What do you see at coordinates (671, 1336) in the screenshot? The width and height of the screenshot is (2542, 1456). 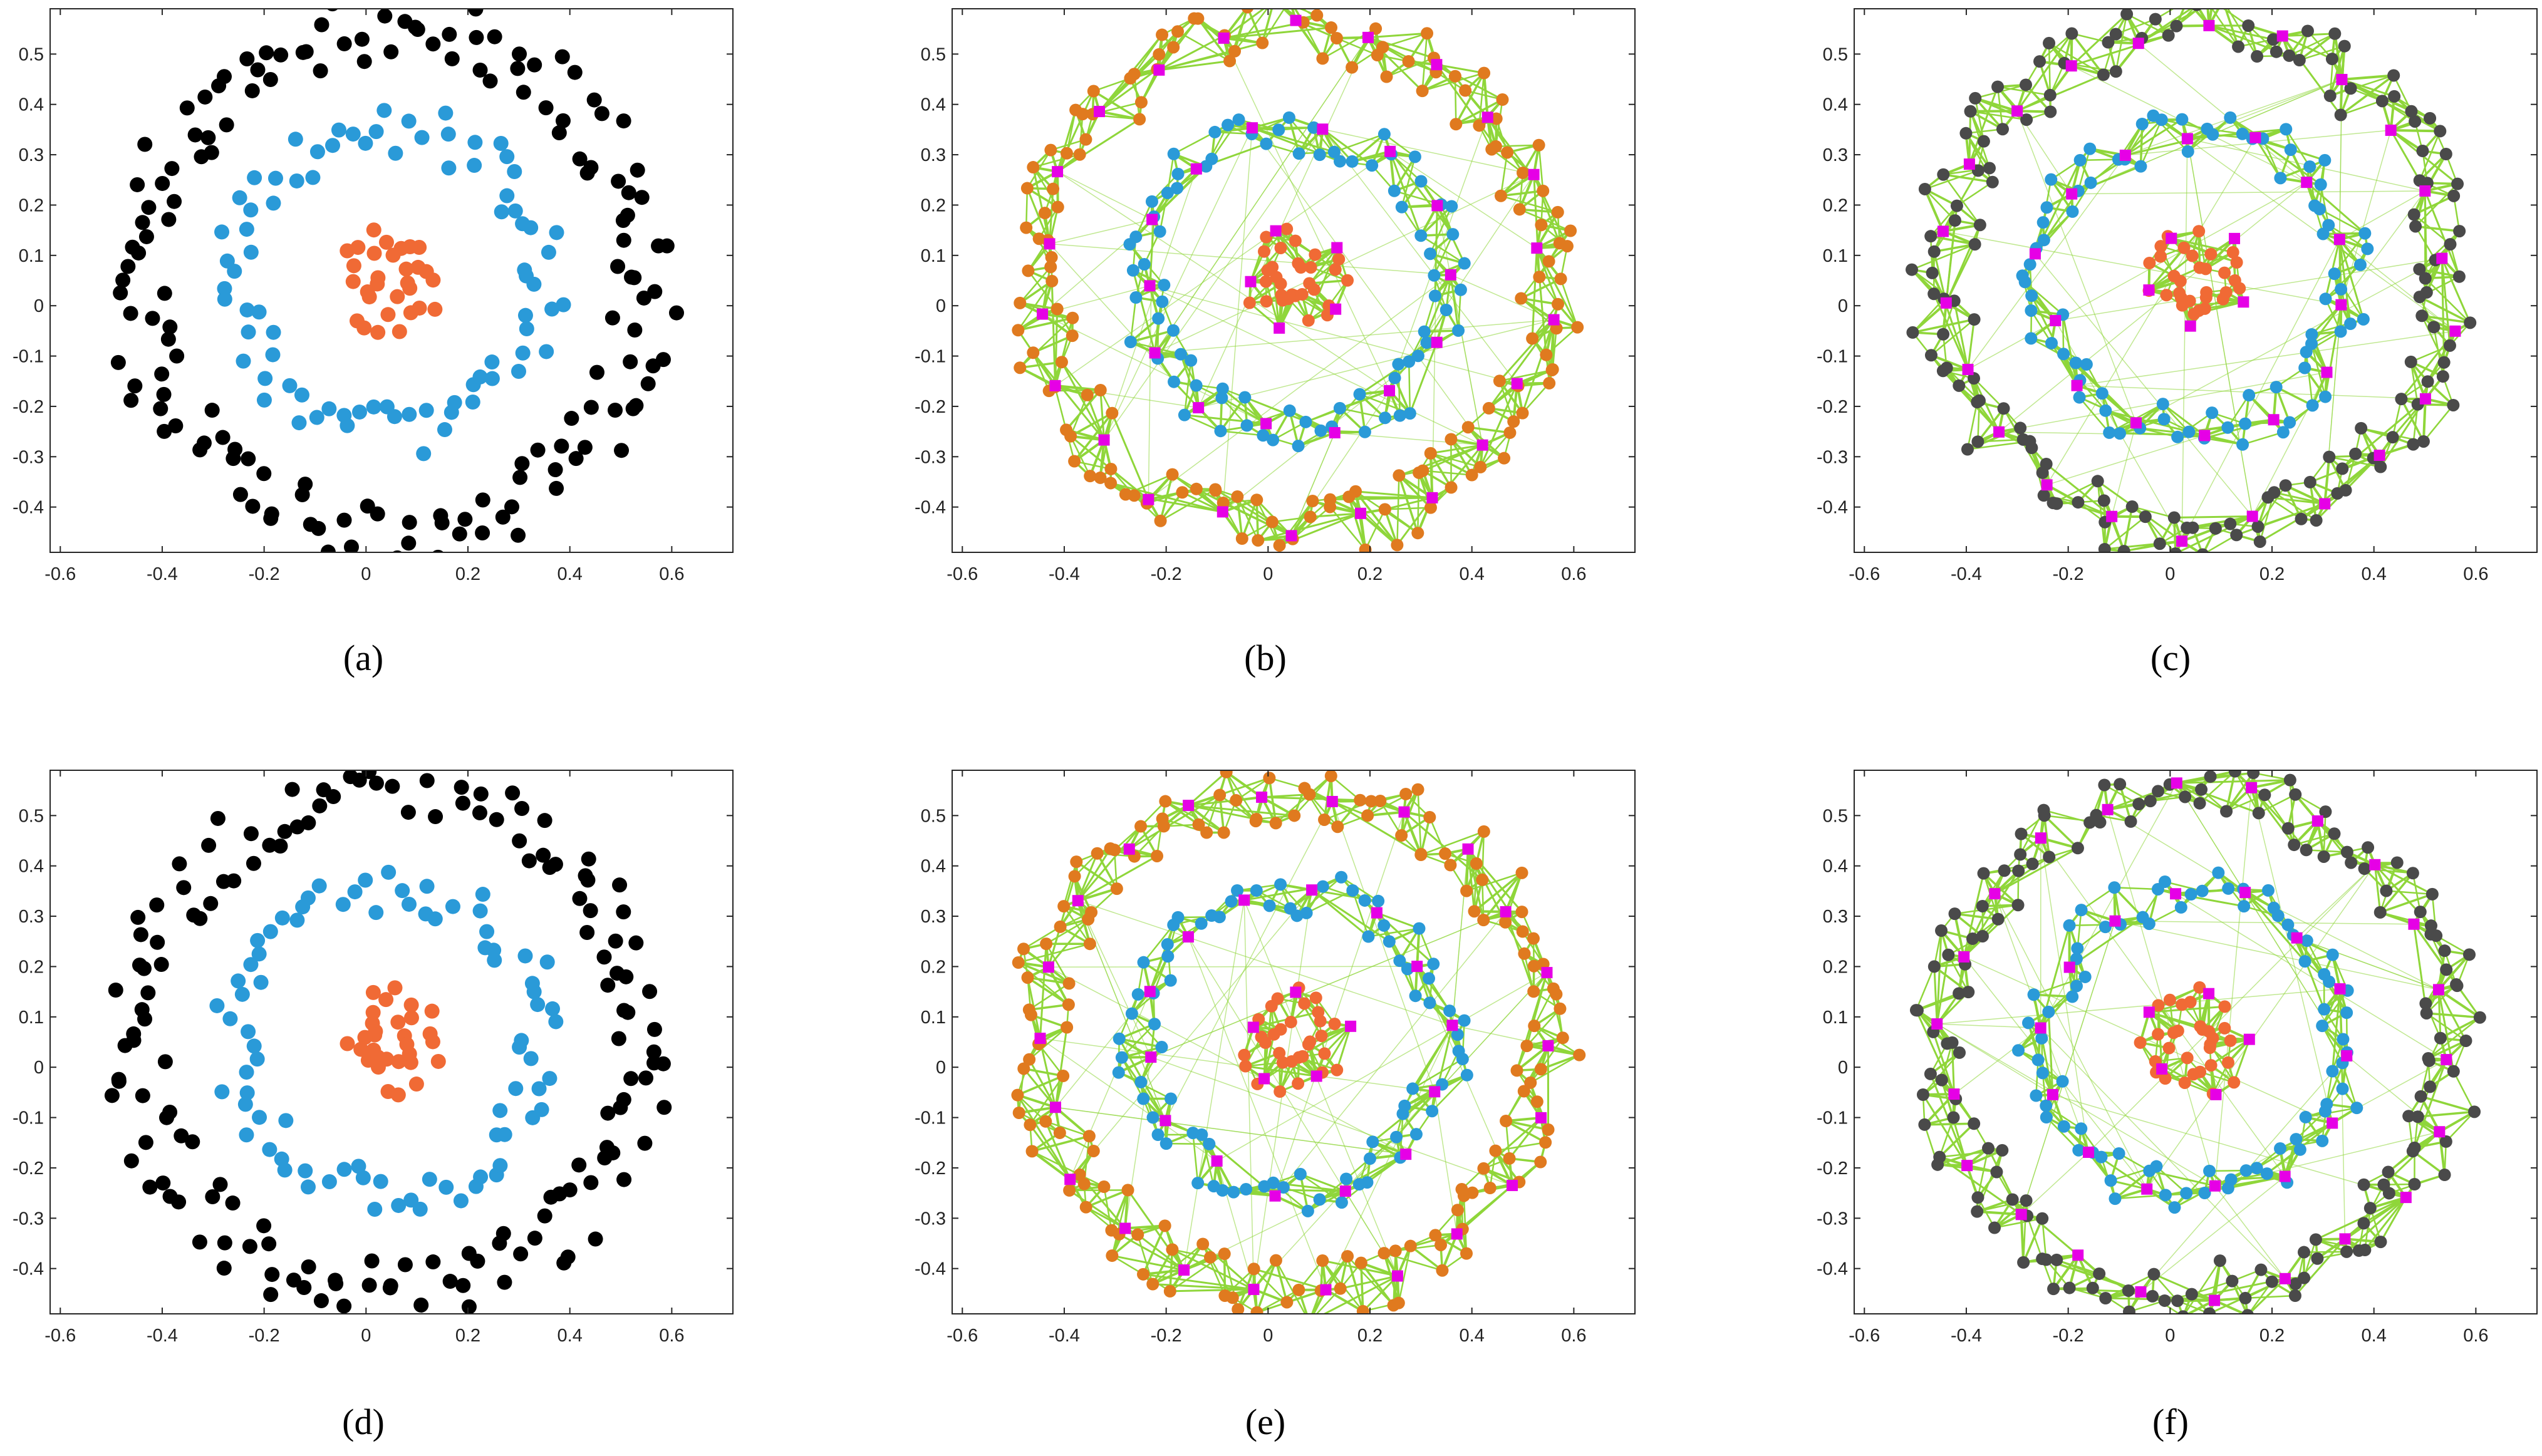 I see `x-tick-label: 0.6` at bounding box center [671, 1336].